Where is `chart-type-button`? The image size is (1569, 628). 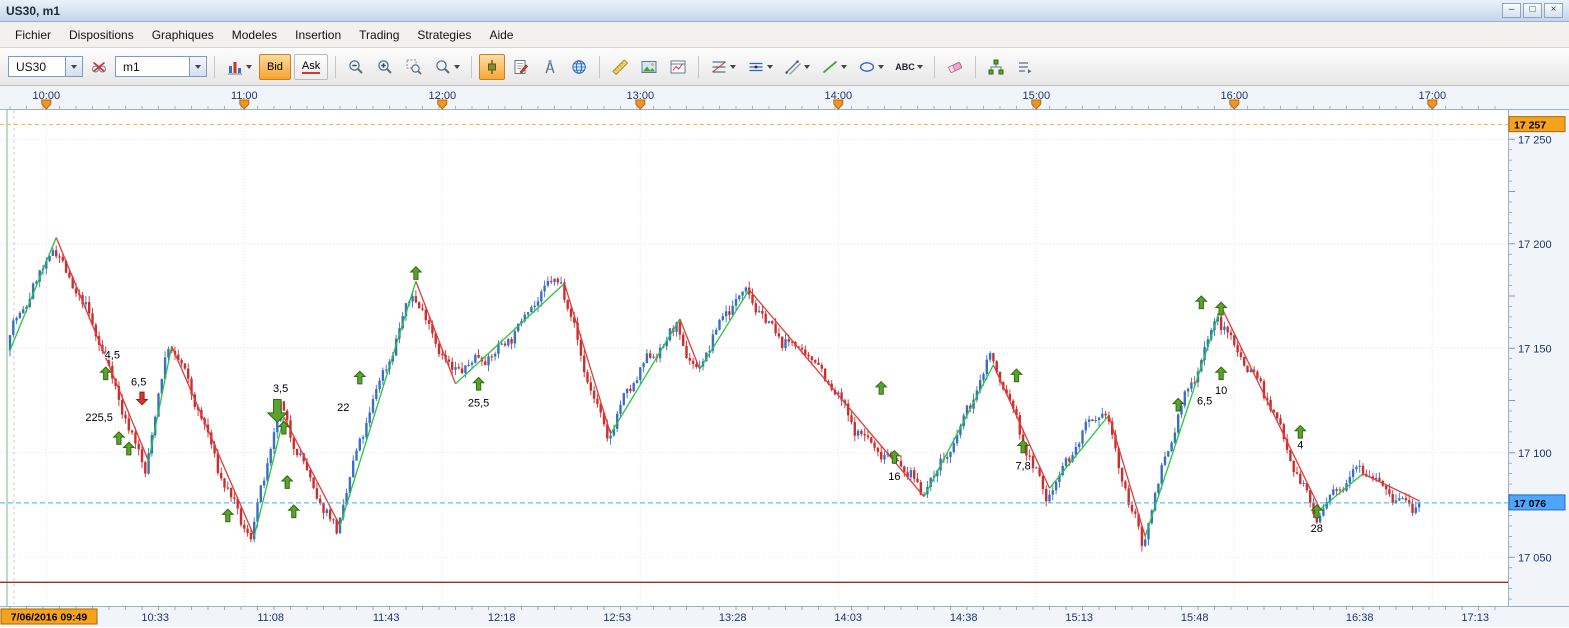
chart-type-button is located at coordinates (239, 67).